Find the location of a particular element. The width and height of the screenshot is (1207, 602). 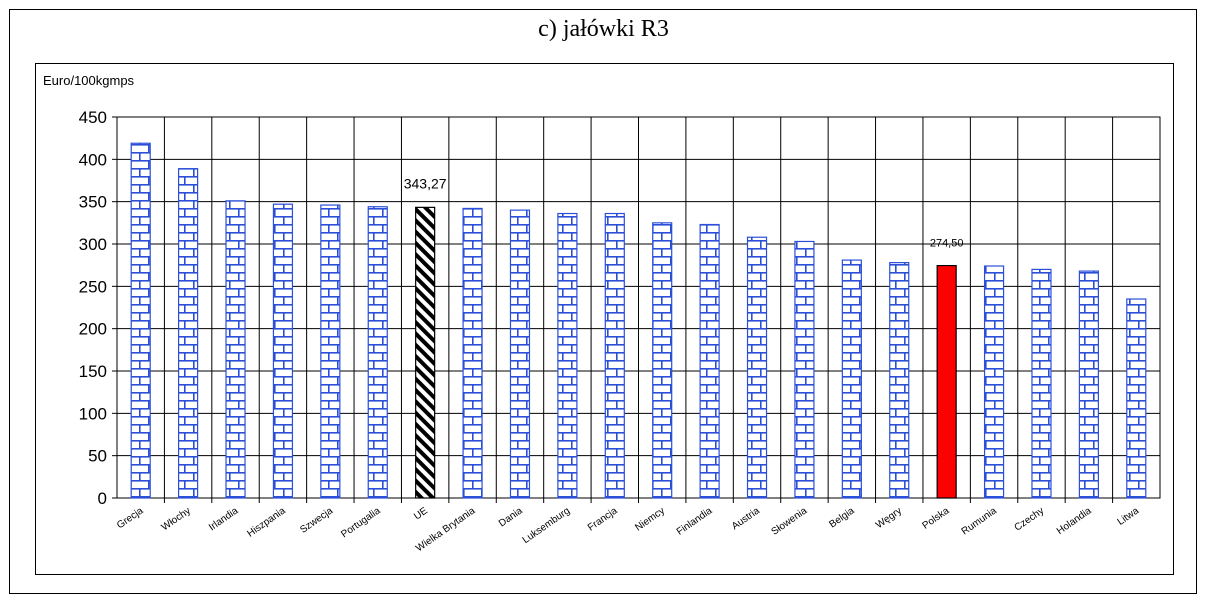

bar-niemcy is located at coordinates (662, 360).